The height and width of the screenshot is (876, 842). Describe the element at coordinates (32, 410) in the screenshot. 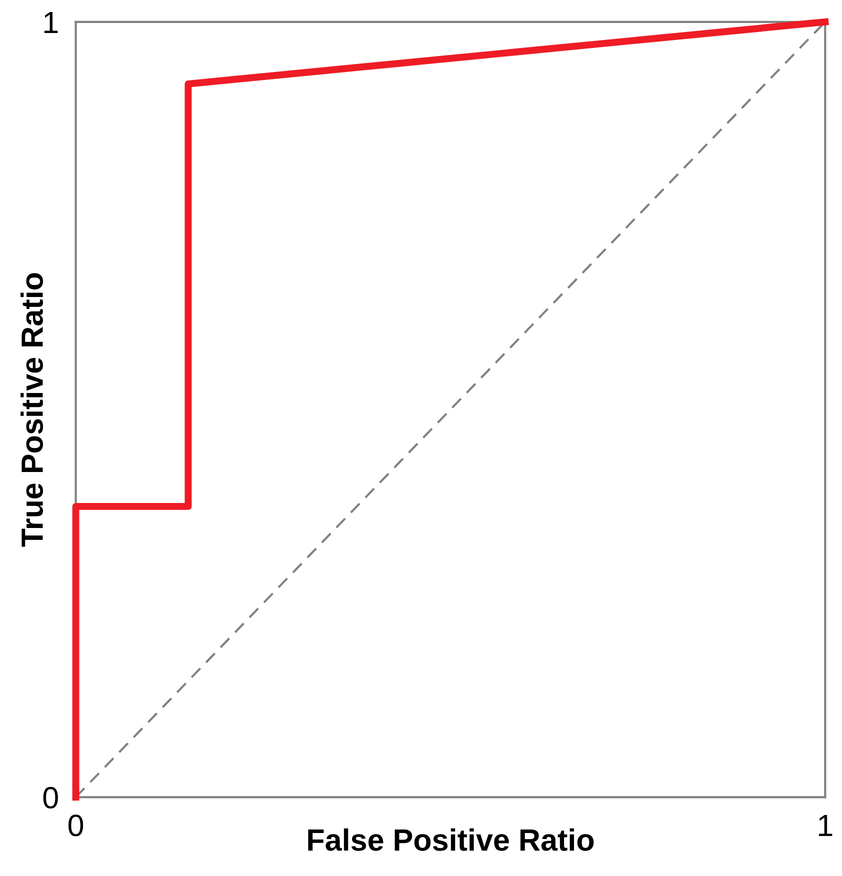

I see `y-axis-title: True Positive Ratio` at that location.